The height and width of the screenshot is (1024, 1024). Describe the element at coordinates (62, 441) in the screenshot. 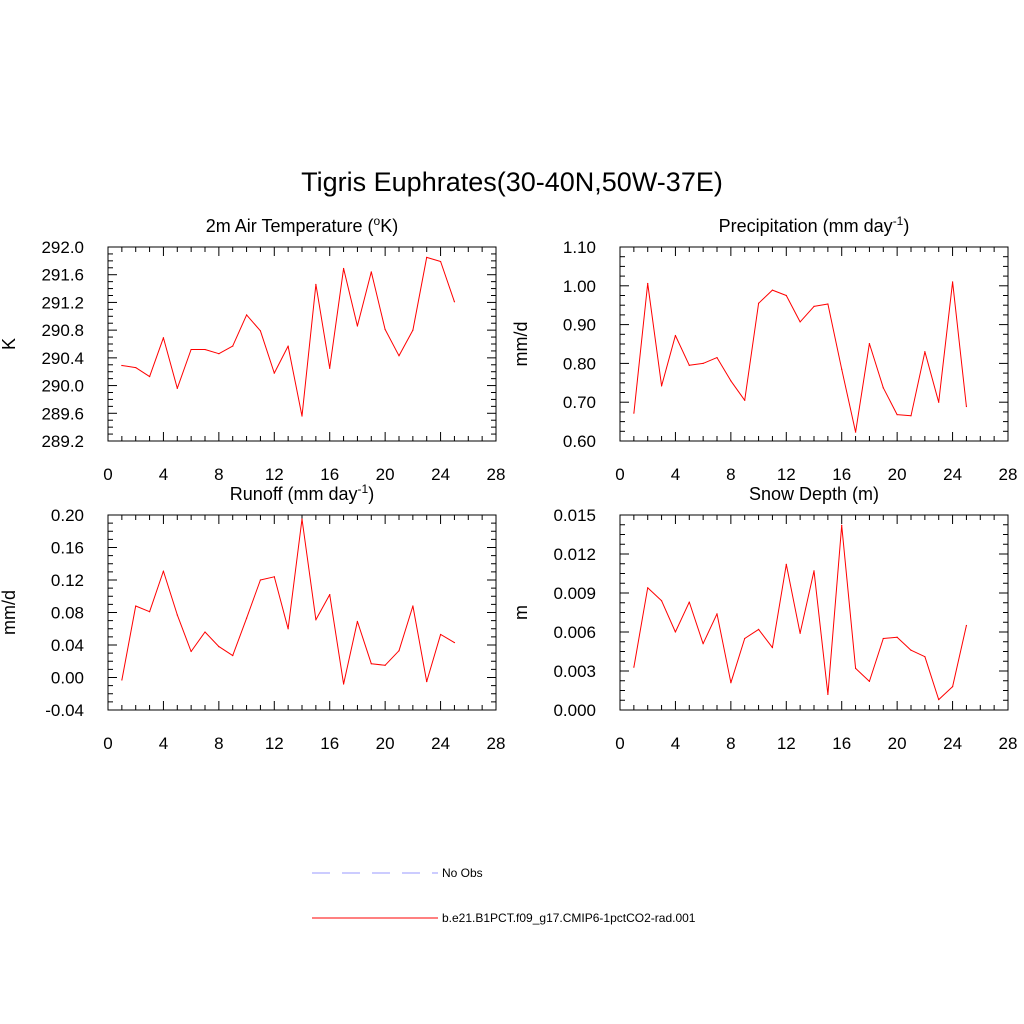

I see `y-tick-label: 289.2` at that location.